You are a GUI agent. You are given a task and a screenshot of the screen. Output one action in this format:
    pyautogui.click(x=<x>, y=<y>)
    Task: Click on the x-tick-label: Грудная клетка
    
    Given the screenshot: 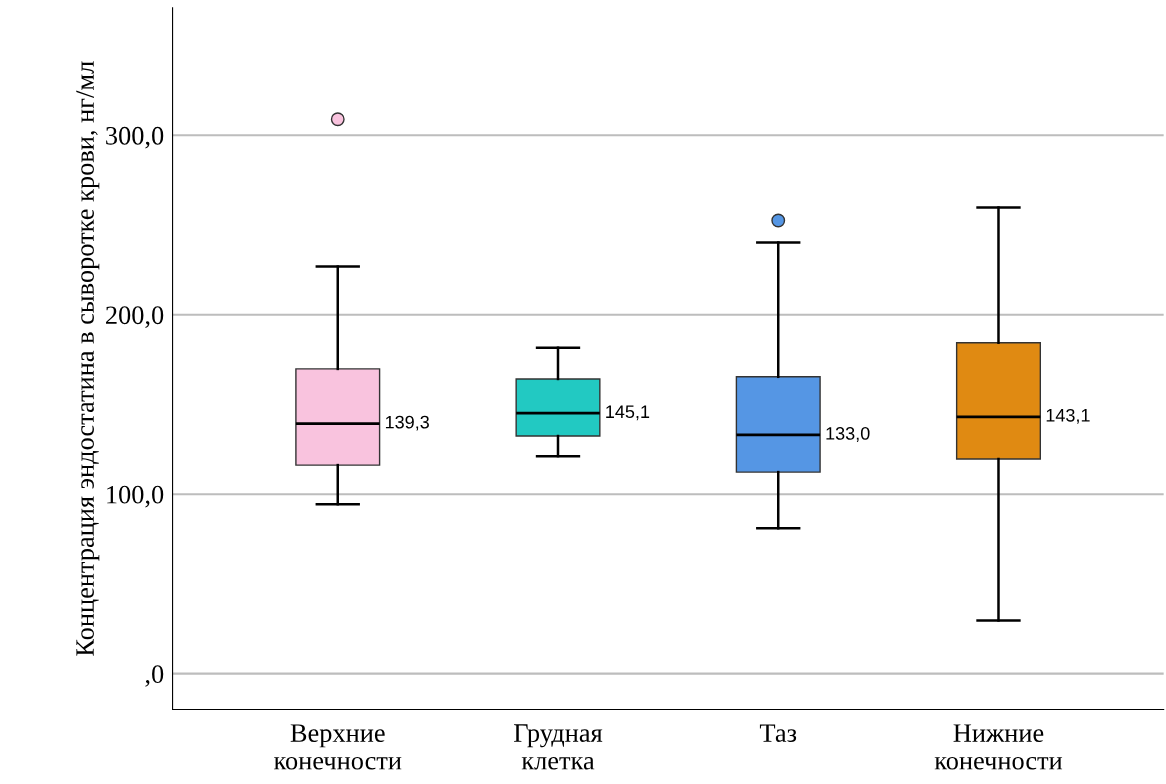 What is the action you would take?
    pyautogui.click(x=558, y=747)
    